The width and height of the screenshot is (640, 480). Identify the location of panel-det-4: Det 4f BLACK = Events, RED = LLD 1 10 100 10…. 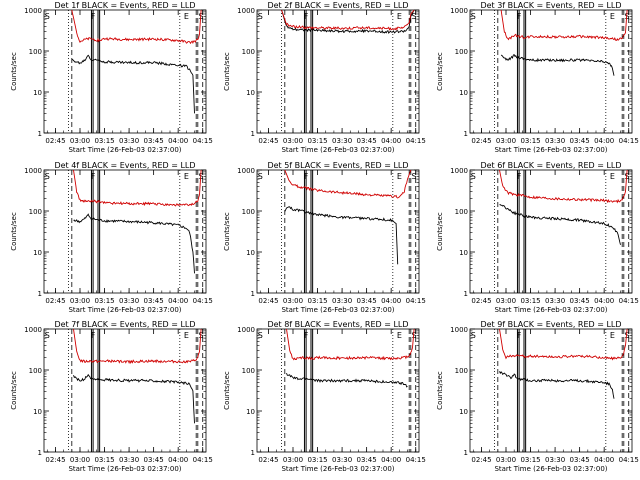
(111, 237).